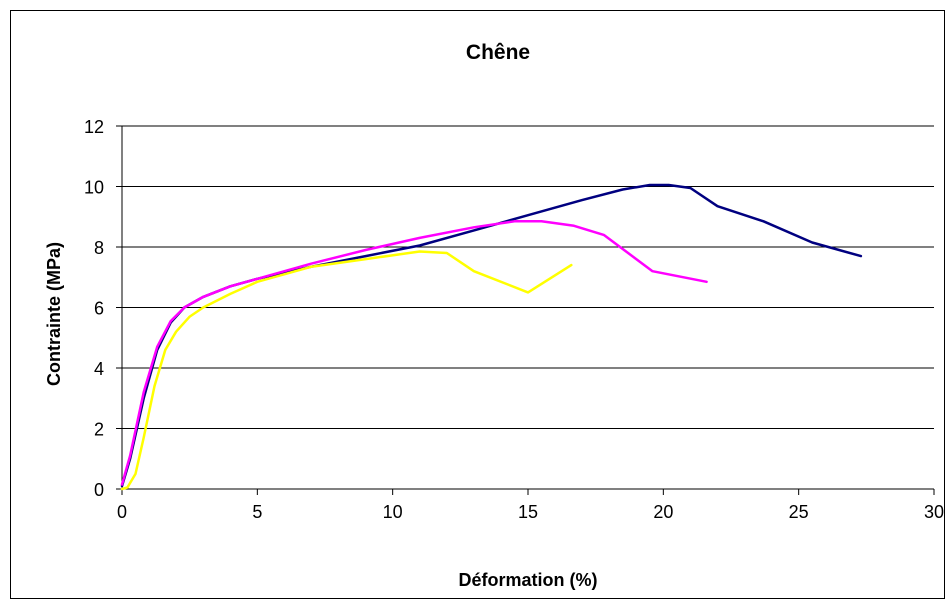 This screenshot has height=601, width=947. What do you see at coordinates (393, 512) in the screenshot?
I see `x-tick-label: 10` at bounding box center [393, 512].